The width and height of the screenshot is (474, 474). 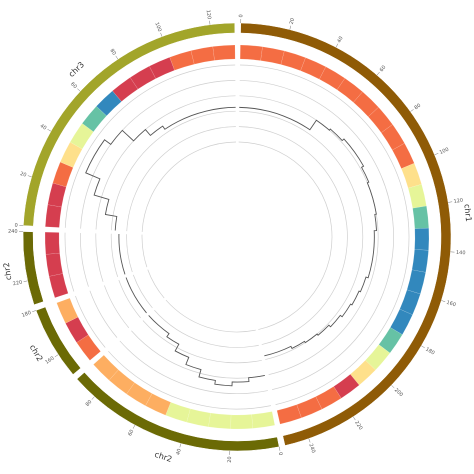 I want to click on tick-label: 20, so click(x=292, y=21).